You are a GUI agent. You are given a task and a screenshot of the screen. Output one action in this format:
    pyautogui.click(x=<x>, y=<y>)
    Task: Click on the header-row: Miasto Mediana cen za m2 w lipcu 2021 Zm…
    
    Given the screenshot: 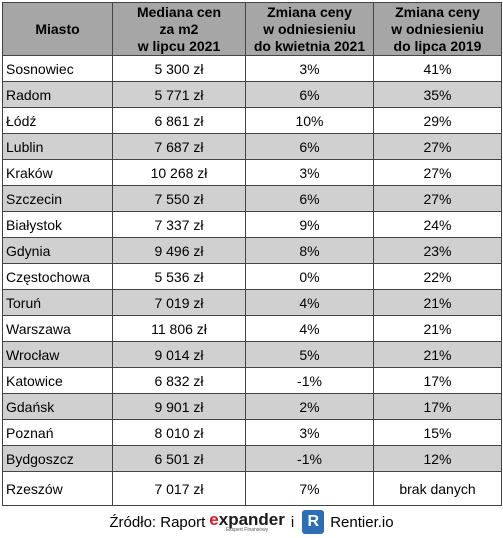 What is the action you would take?
    pyautogui.click(x=252, y=29)
    